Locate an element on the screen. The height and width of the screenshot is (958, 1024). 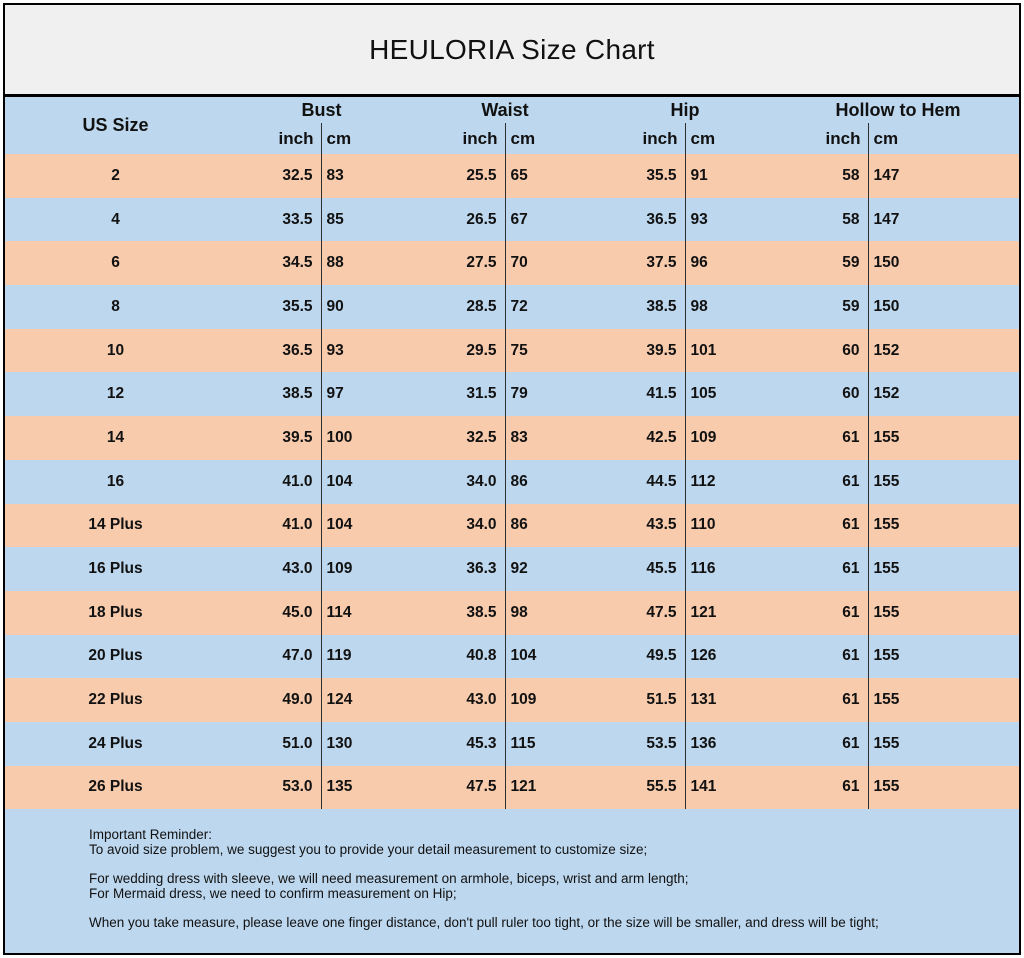
us-size-cell: 16 Plus is located at coordinates (115, 569).